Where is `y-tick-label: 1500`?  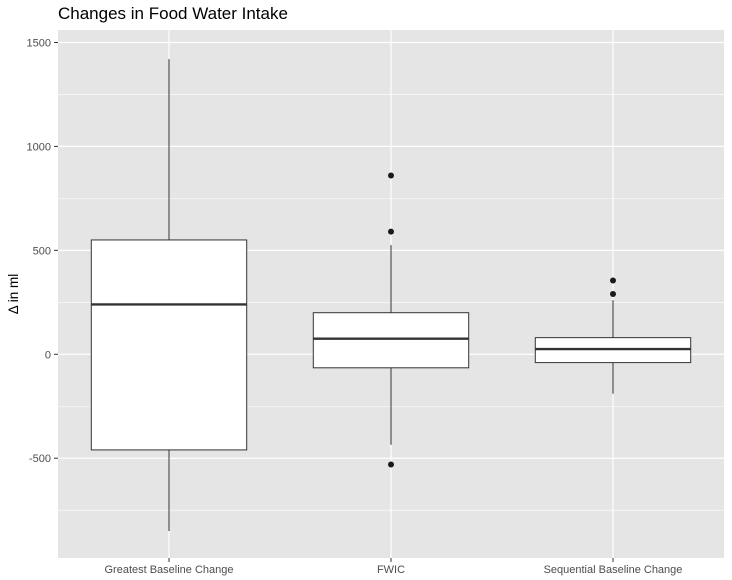
y-tick-label: 1500 is located at coordinates (39, 43).